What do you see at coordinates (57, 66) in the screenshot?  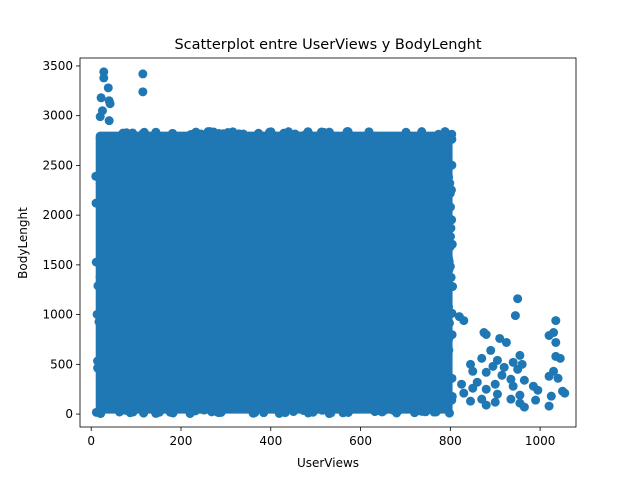 I see `y-tick-label: 3500` at bounding box center [57, 66].